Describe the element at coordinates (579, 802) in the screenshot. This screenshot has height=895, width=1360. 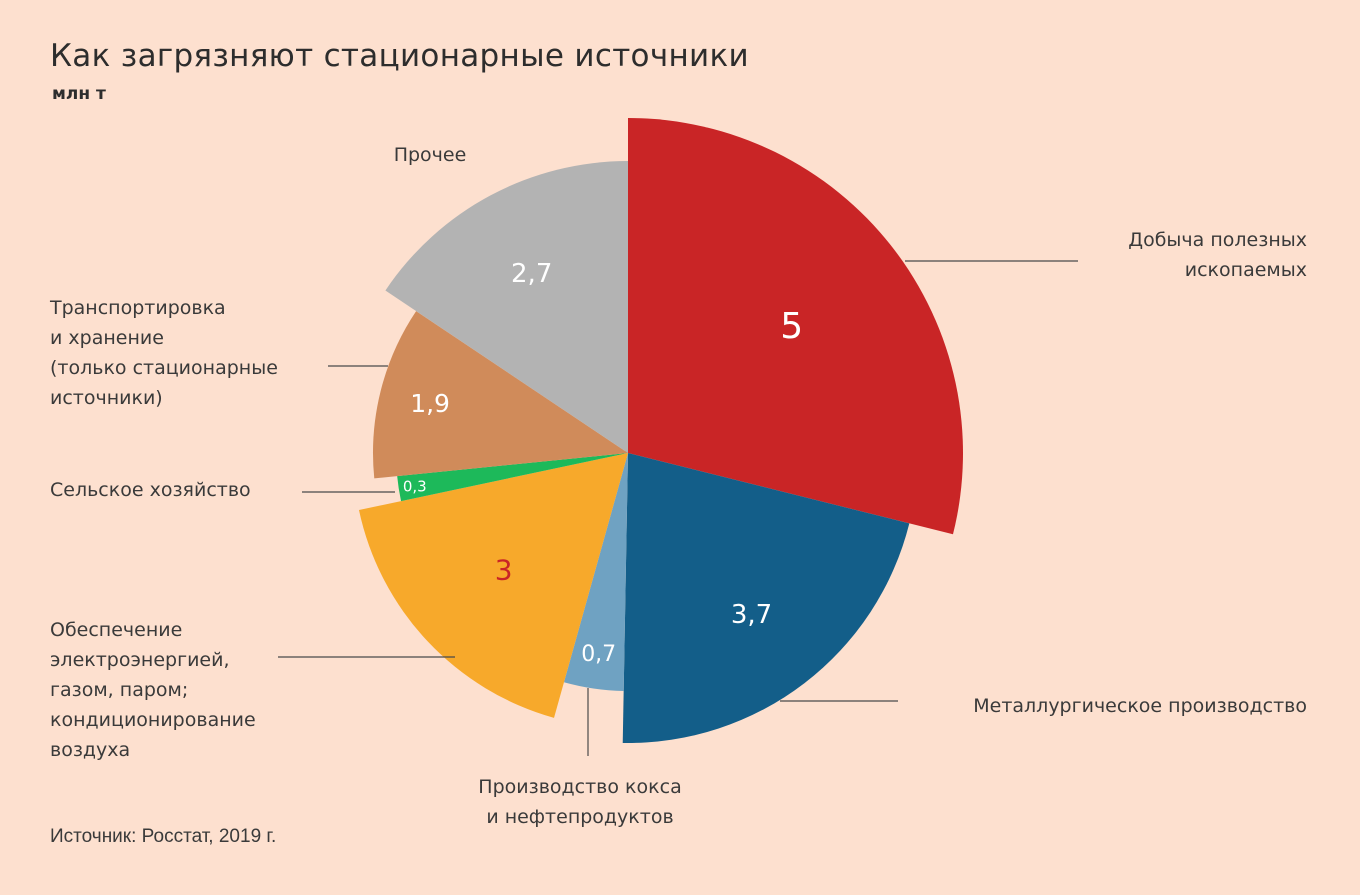
I see `category-label-3: Производство кокса и нефтепродуктов` at that location.